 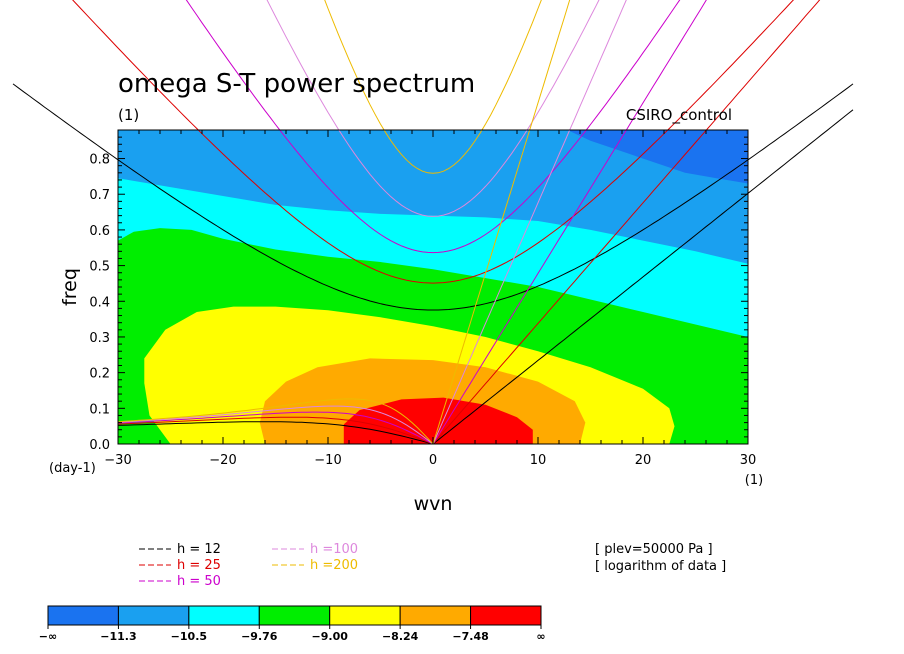 What do you see at coordinates (117, 460) in the screenshot?
I see `x-tick-label: −30` at bounding box center [117, 460].